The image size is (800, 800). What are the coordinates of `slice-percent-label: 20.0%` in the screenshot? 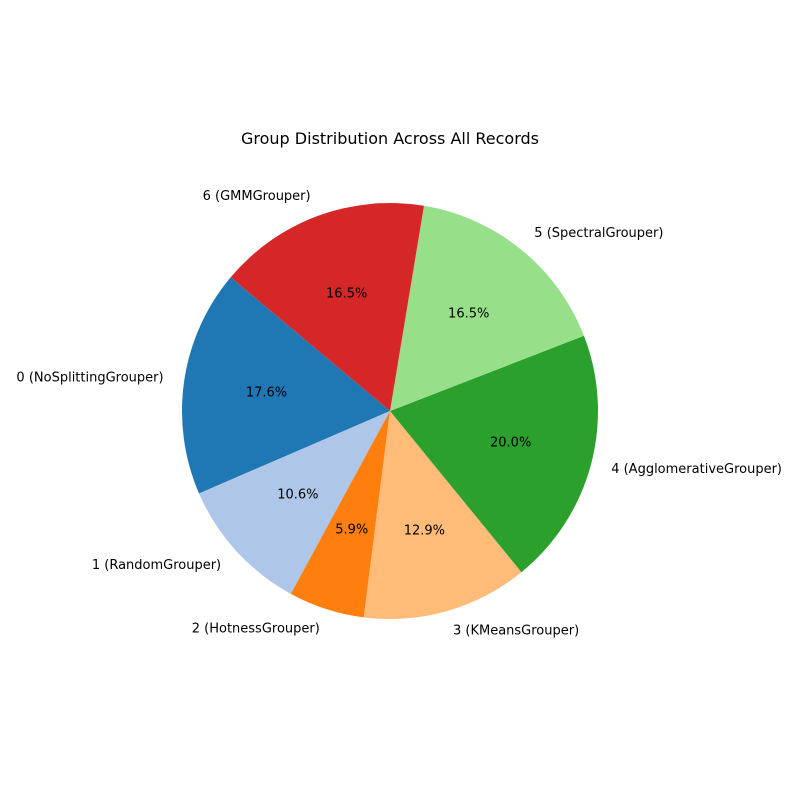 It's located at (510, 442).